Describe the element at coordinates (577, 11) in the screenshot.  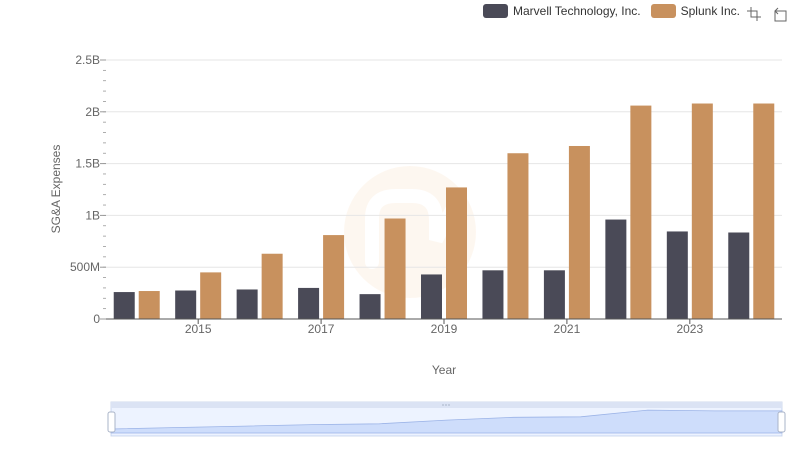
I see `legend-label-marvell: Marvell Technology, Inc.` at that location.